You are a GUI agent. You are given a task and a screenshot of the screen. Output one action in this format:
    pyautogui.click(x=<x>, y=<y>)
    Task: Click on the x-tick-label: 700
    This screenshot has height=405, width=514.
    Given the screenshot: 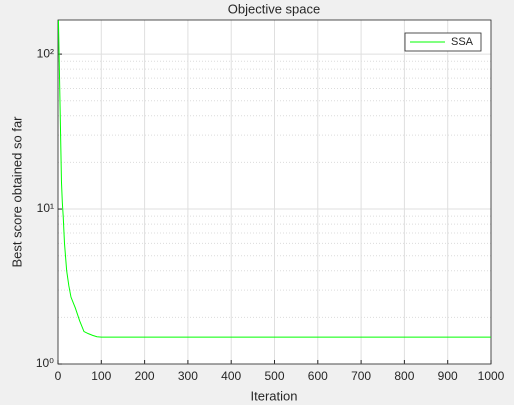 What is the action you would take?
    pyautogui.click(x=361, y=376)
    